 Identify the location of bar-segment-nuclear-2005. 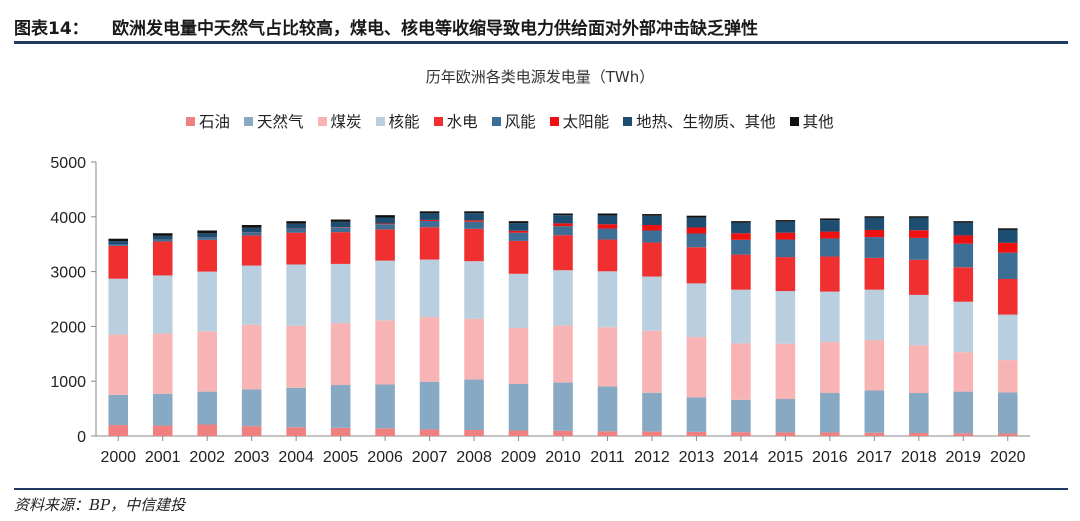
(340, 293).